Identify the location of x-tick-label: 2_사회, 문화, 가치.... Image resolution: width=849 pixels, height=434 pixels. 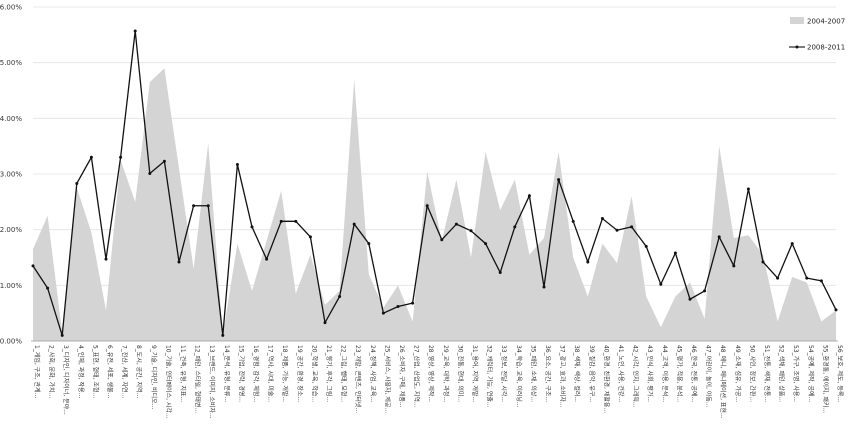
(52, 371).